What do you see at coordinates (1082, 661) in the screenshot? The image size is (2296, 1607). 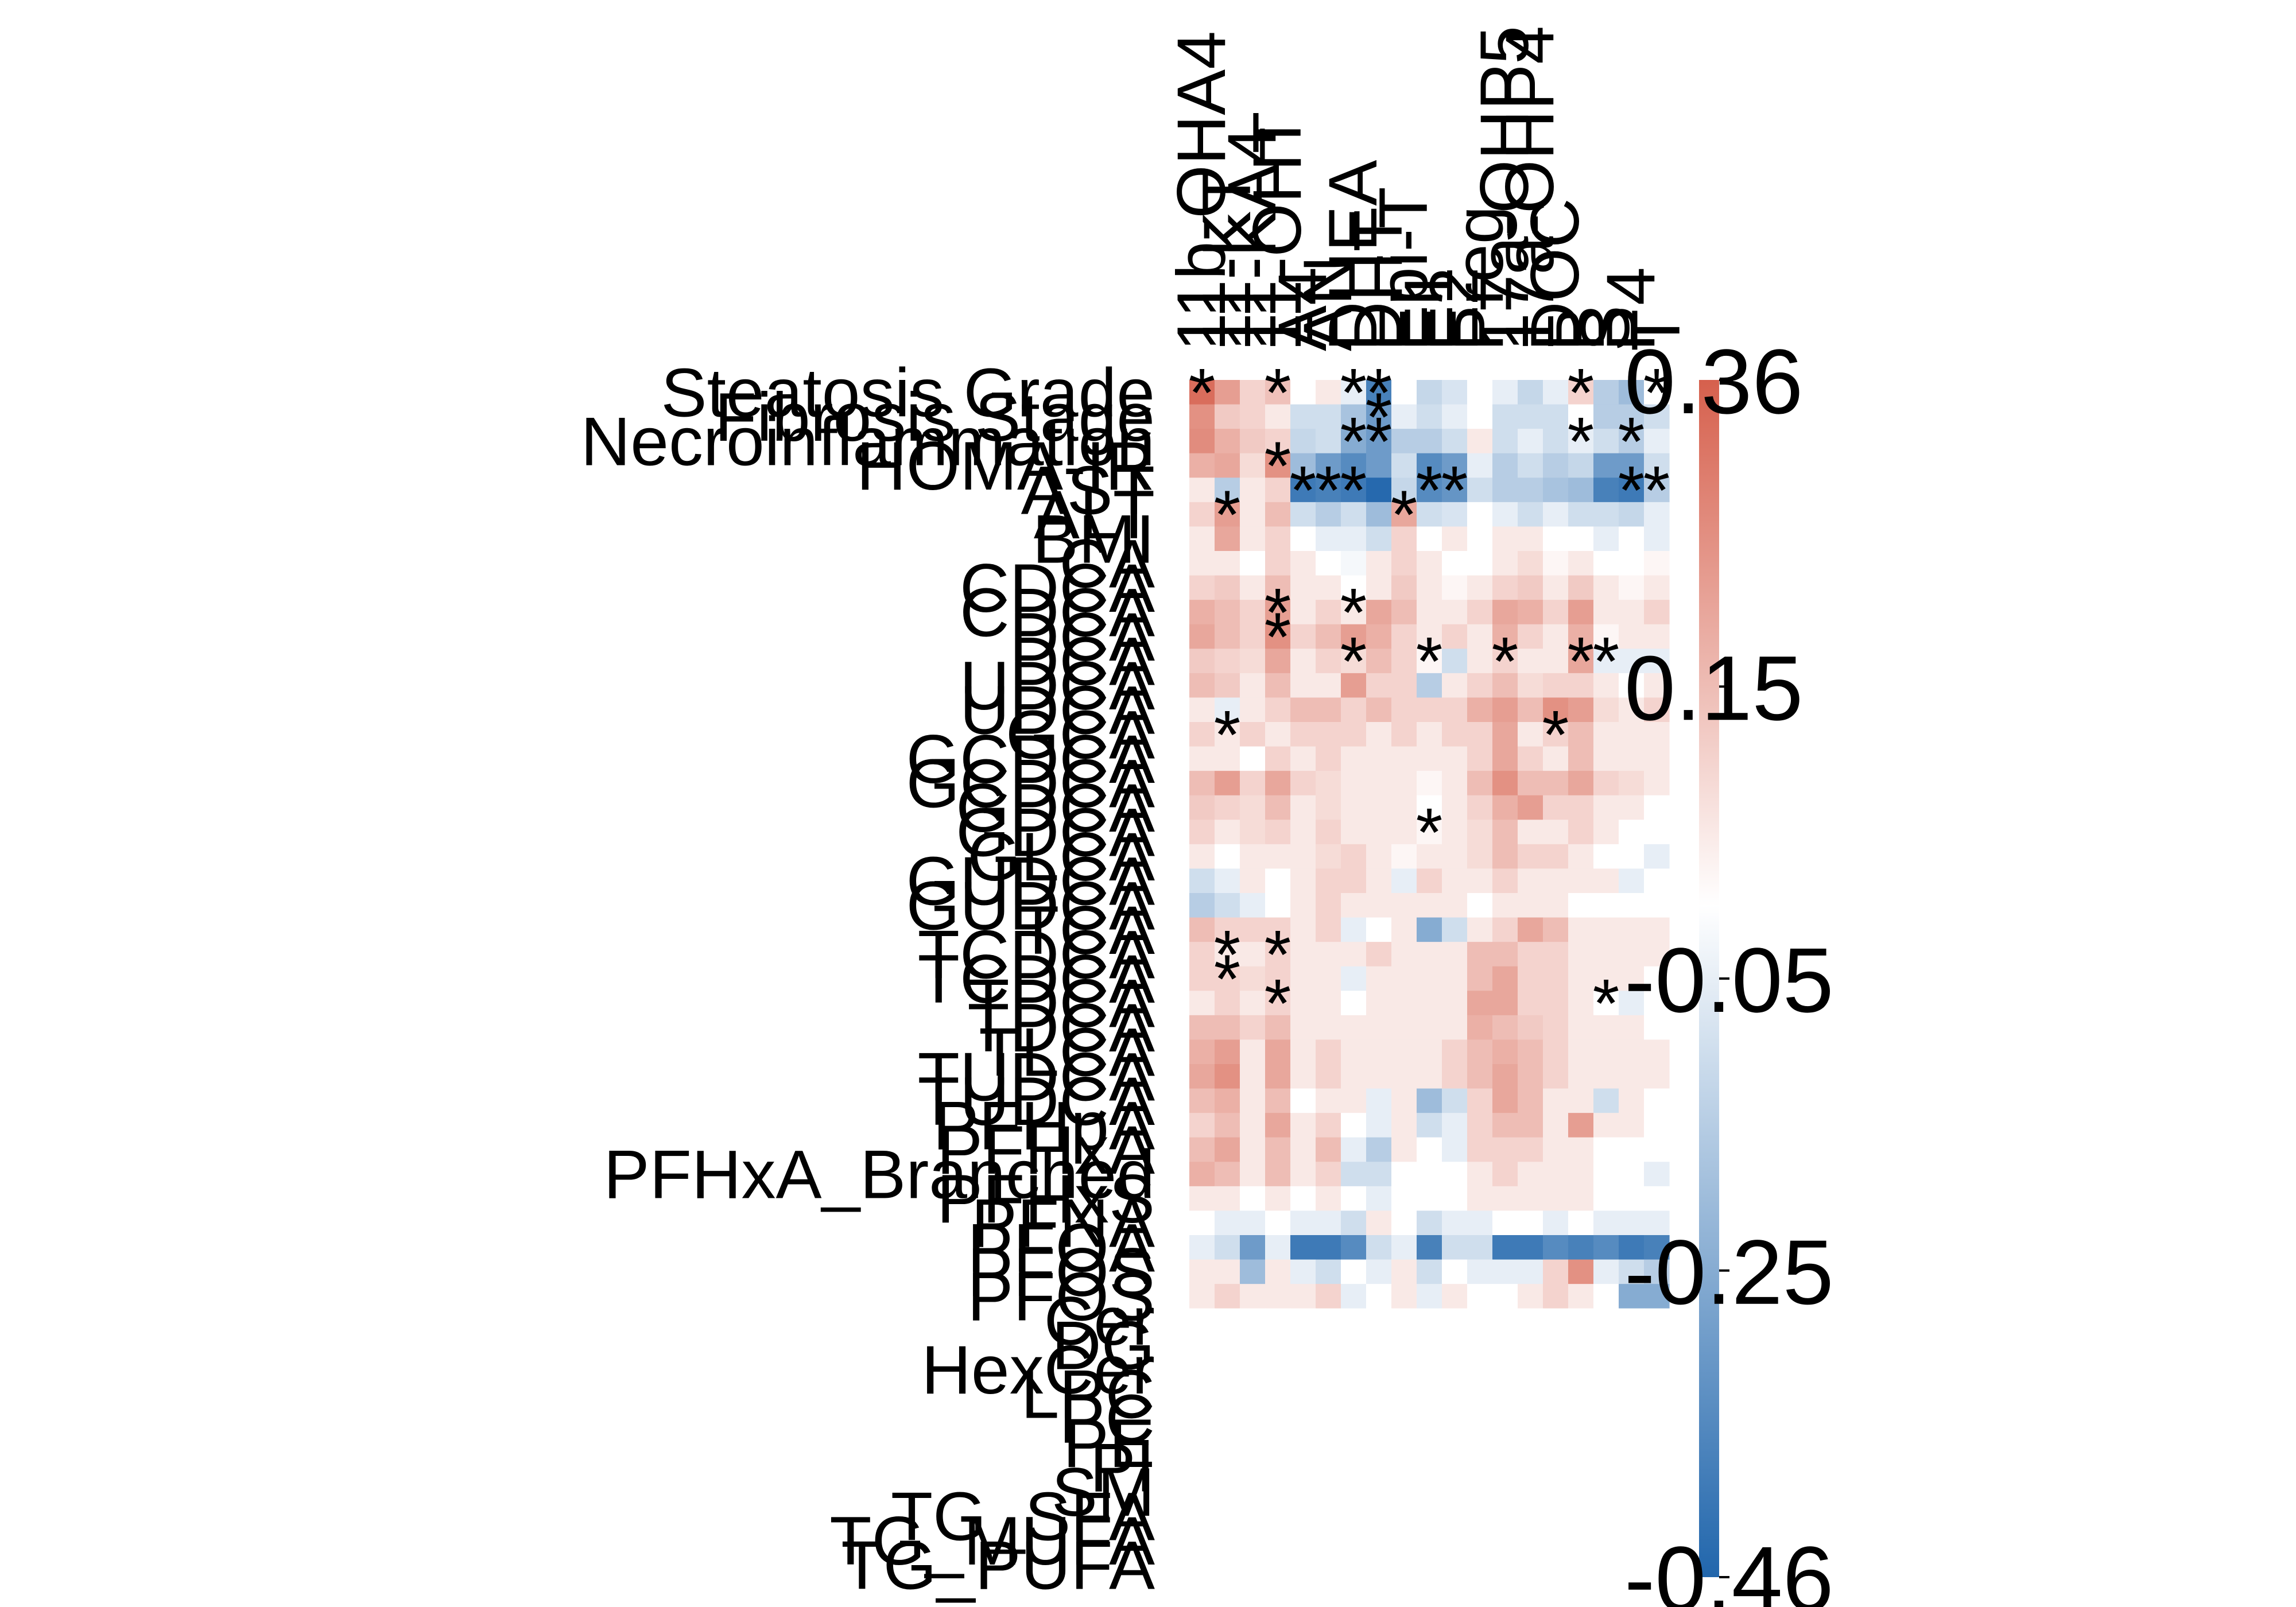 I see `row-label: DCA` at bounding box center [1082, 661].